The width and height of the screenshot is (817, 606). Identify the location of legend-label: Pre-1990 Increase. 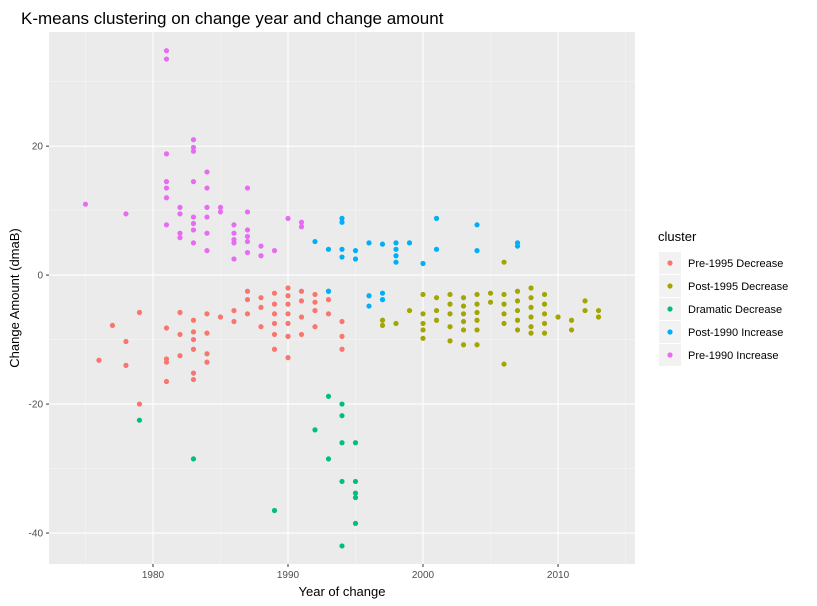
(733, 356).